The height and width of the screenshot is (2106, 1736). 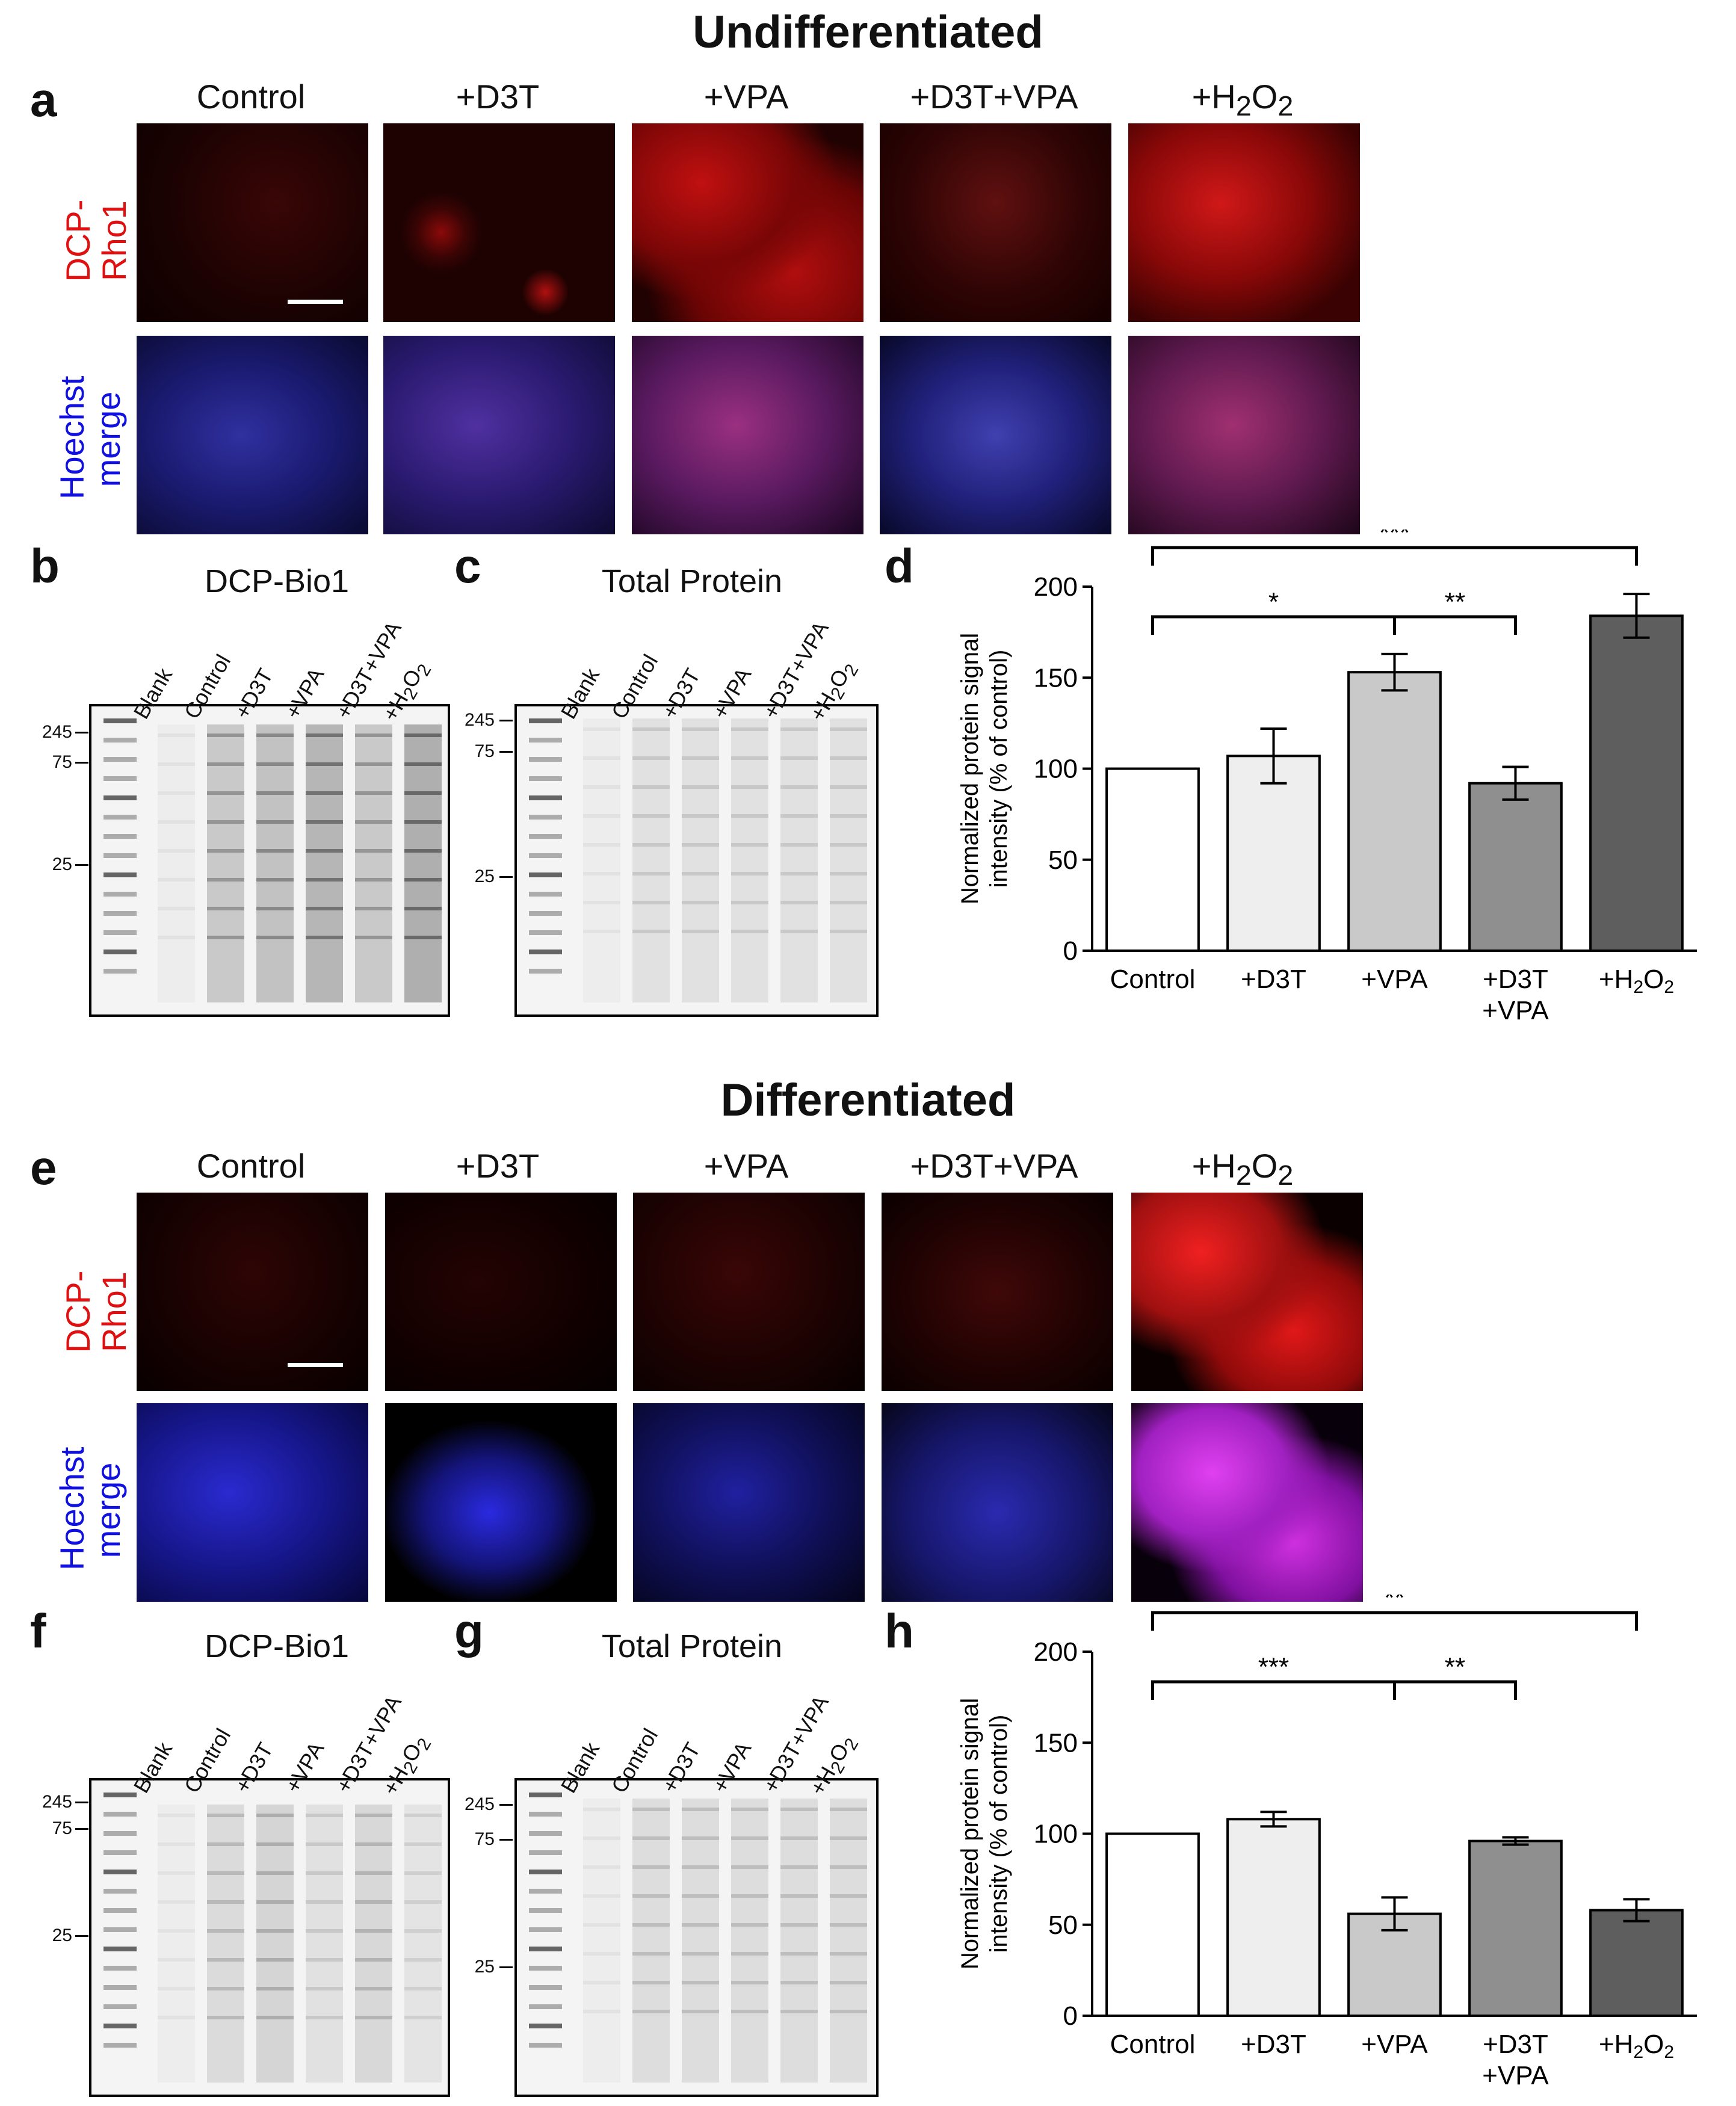 What do you see at coordinates (62, 1828) in the screenshot?
I see `mw-75-f: 75` at bounding box center [62, 1828].